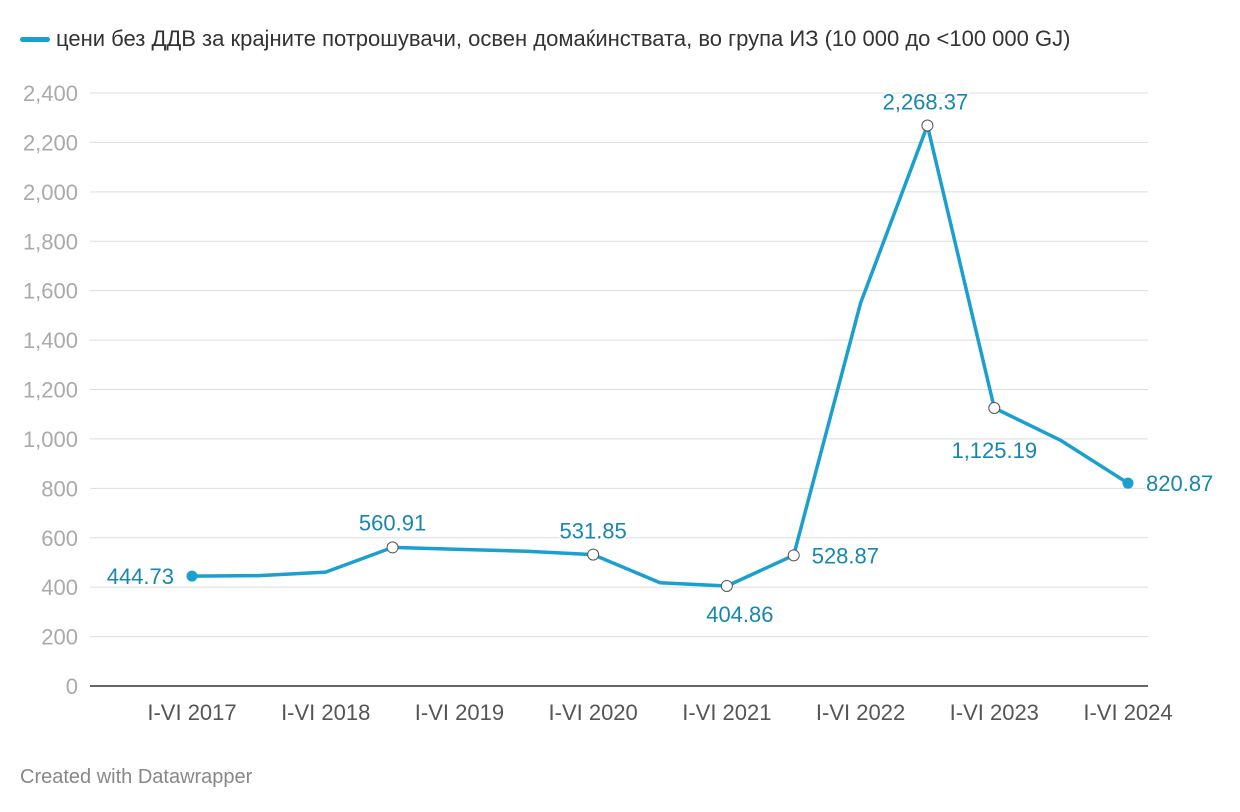 Image resolution: width=1240 pixels, height=812 pixels. What do you see at coordinates (1127, 712) in the screenshot?
I see `x-tick-label: I-VI 2024` at bounding box center [1127, 712].